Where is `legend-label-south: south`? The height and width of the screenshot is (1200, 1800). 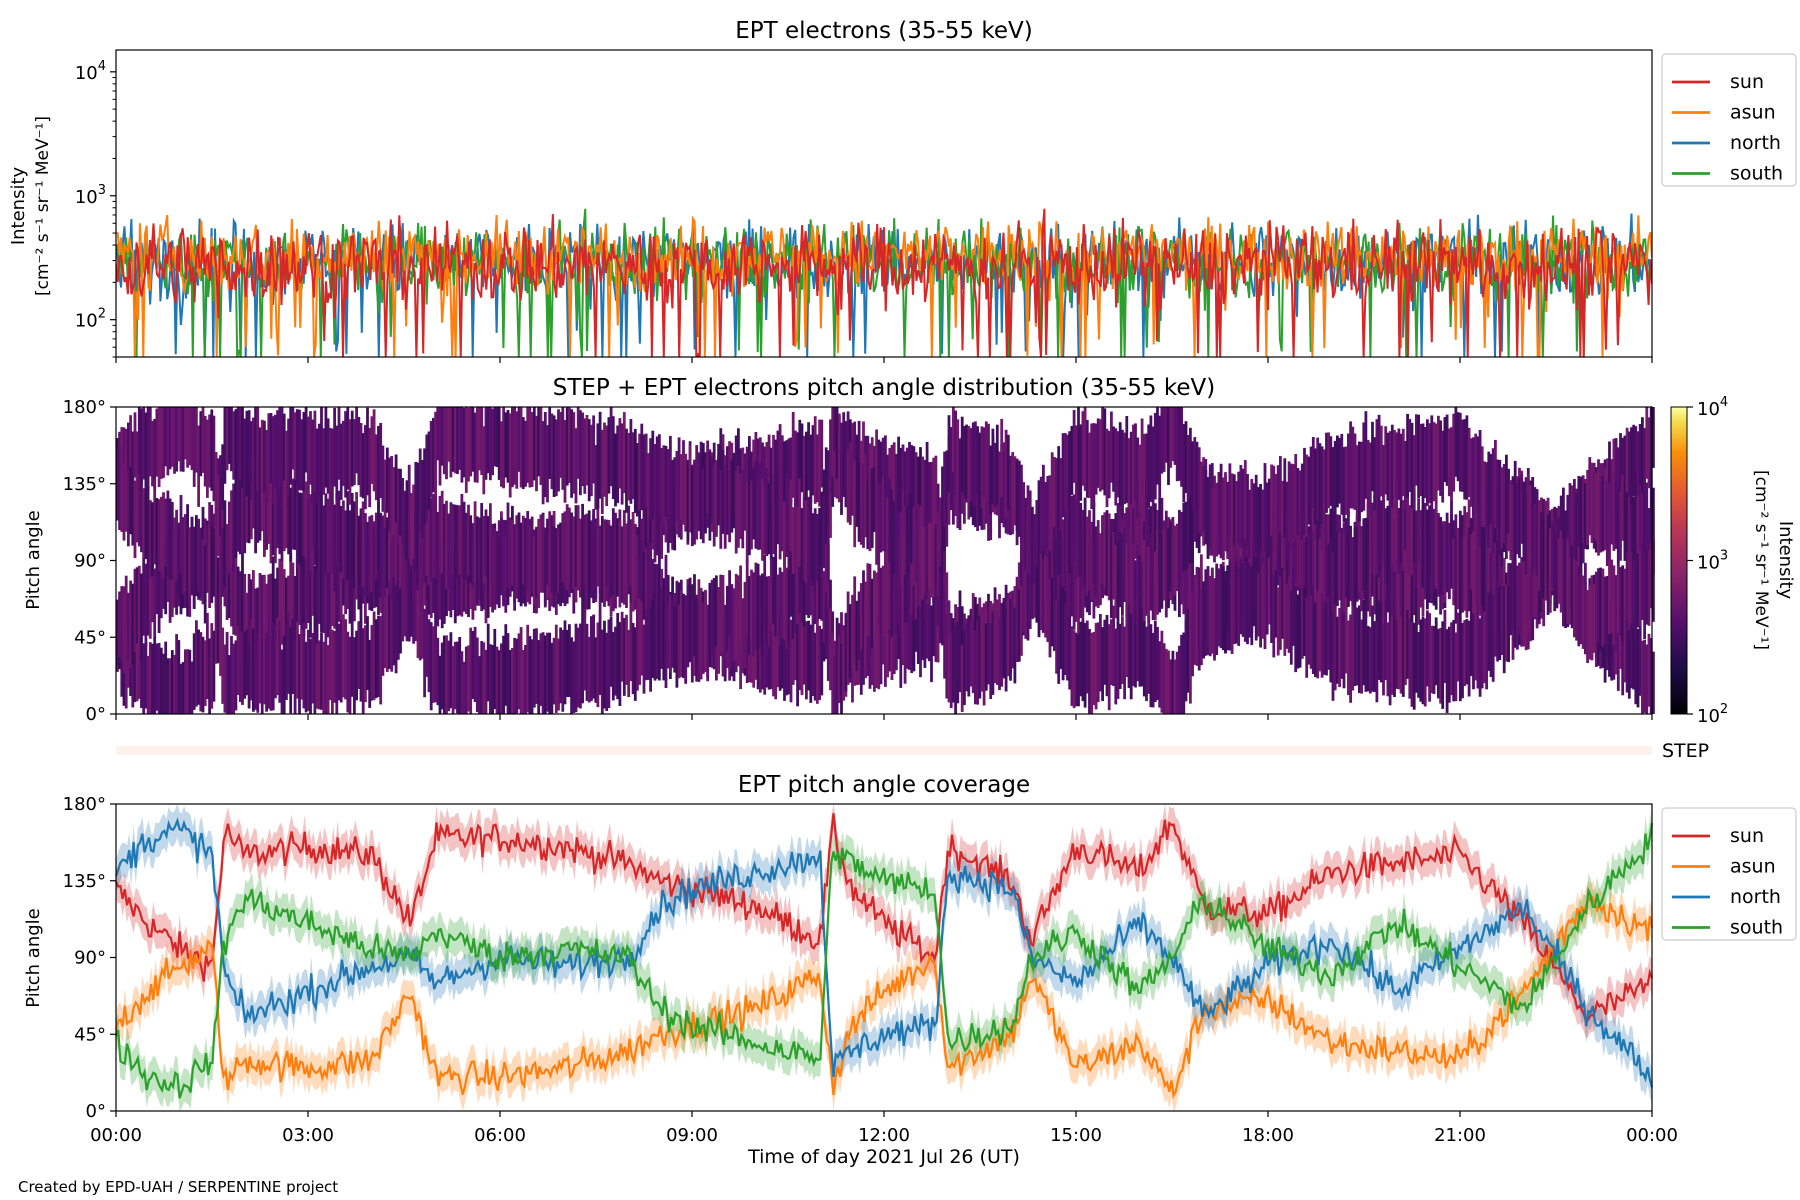
legend-label-south: south is located at coordinates (1756, 928).